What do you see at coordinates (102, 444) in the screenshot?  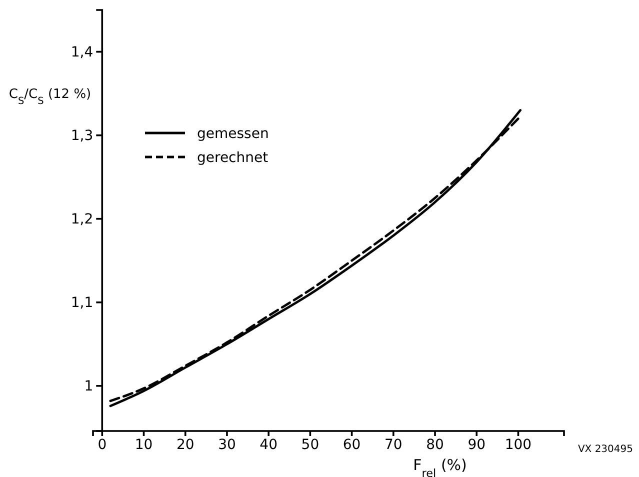 I see `x-tick-label: 0` at bounding box center [102, 444].